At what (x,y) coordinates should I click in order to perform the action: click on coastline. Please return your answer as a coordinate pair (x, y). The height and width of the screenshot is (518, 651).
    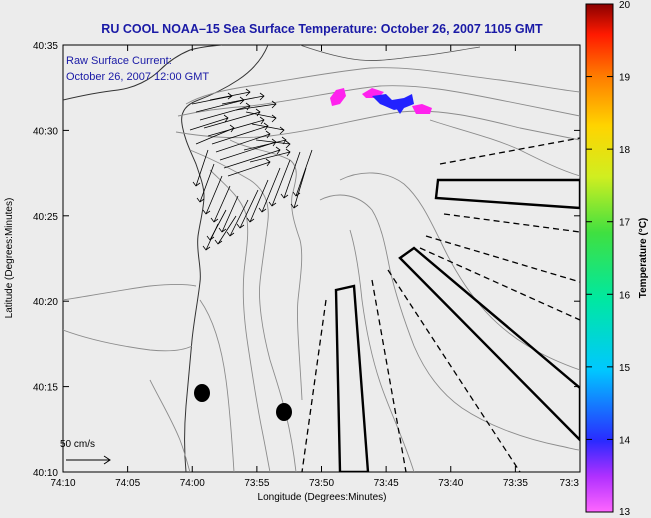
    Looking at the image, I should click on (225, 258).